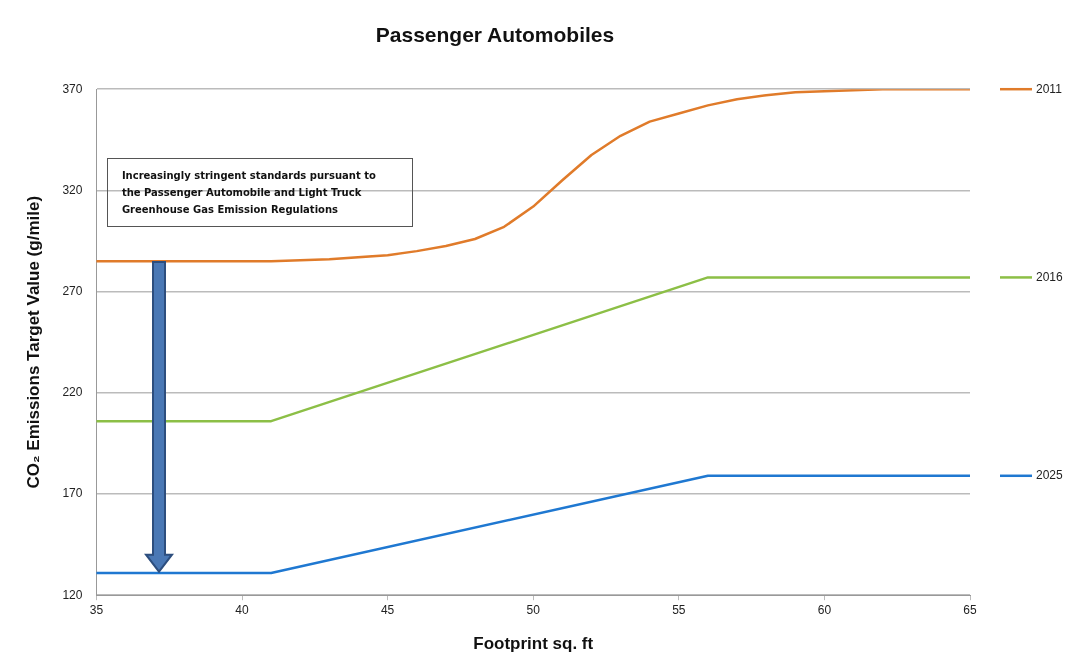  What do you see at coordinates (1049, 88) in the screenshot?
I see `legend-label: 2011` at bounding box center [1049, 88].